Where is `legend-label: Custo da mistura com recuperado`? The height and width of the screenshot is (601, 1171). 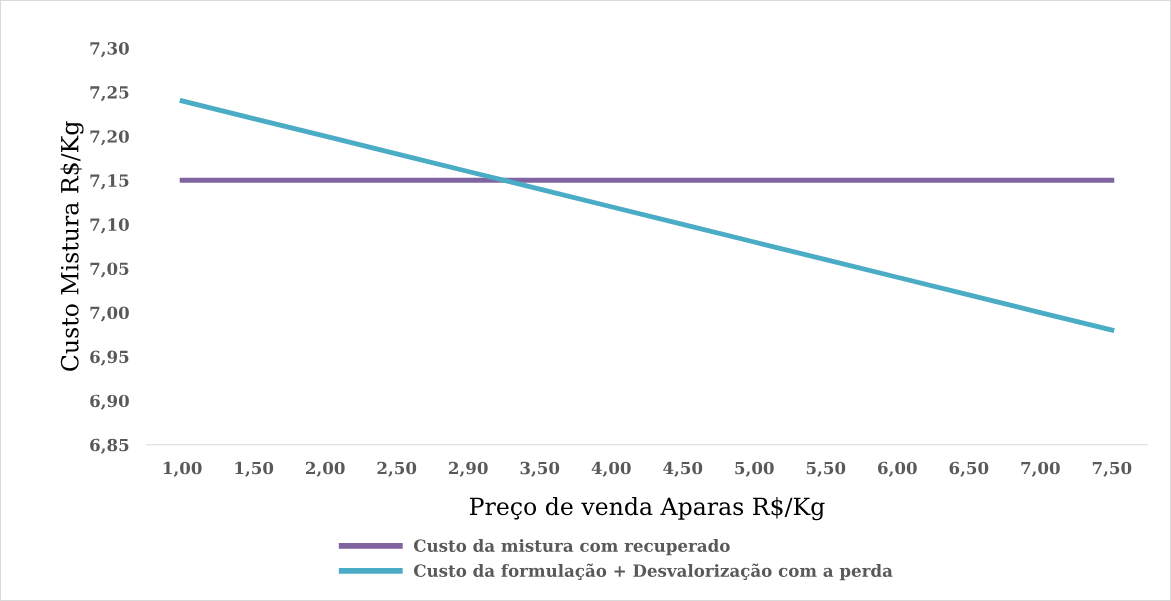 legend-label: Custo da mistura com recuperado is located at coordinates (571, 547).